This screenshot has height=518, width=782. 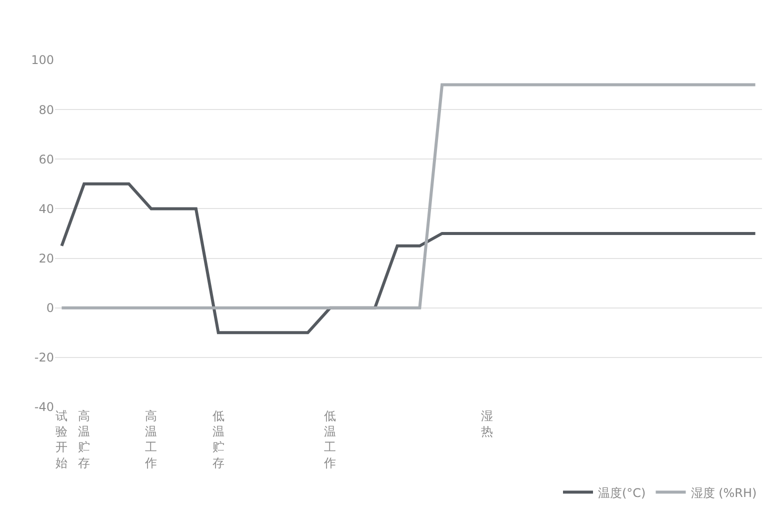 I want to click on x-tick-label: 高温贮存, so click(x=84, y=439).